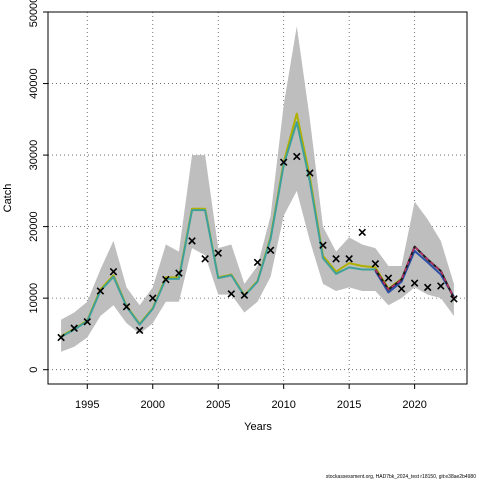 This screenshot has height=480, width=480. Describe the element at coordinates (34, 226) in the screenshot. I see `y-tick-label: 20000` at that location.